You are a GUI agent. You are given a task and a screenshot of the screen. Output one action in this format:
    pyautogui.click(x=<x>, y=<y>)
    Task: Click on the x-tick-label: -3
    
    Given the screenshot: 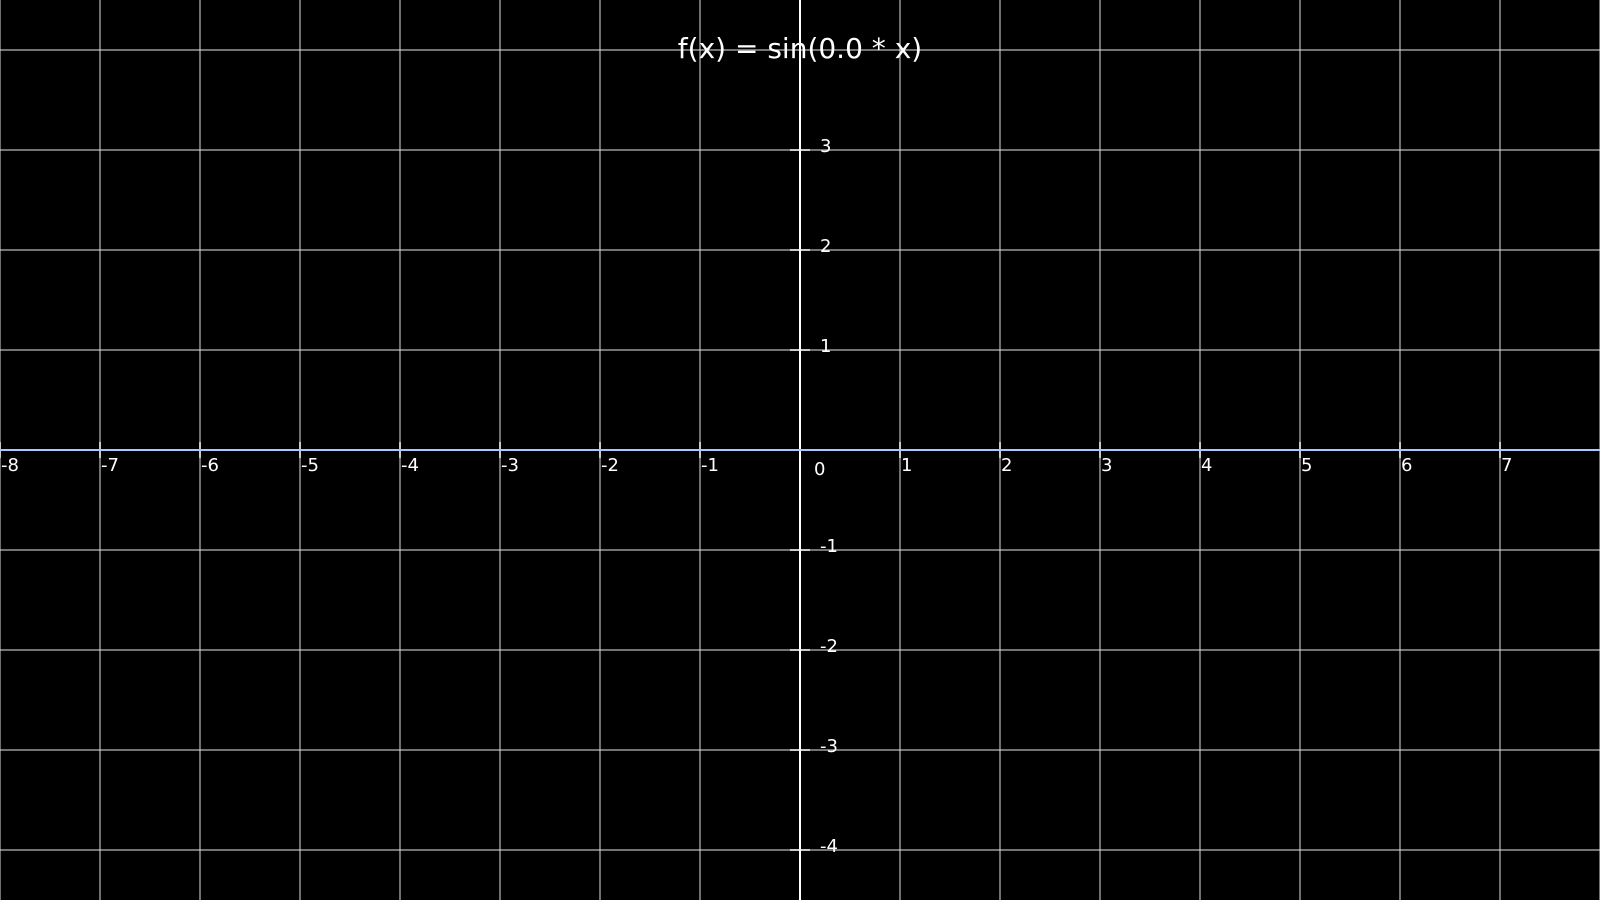 What is the action you would take?
    pyautogui.click(x=510, y=465)
    